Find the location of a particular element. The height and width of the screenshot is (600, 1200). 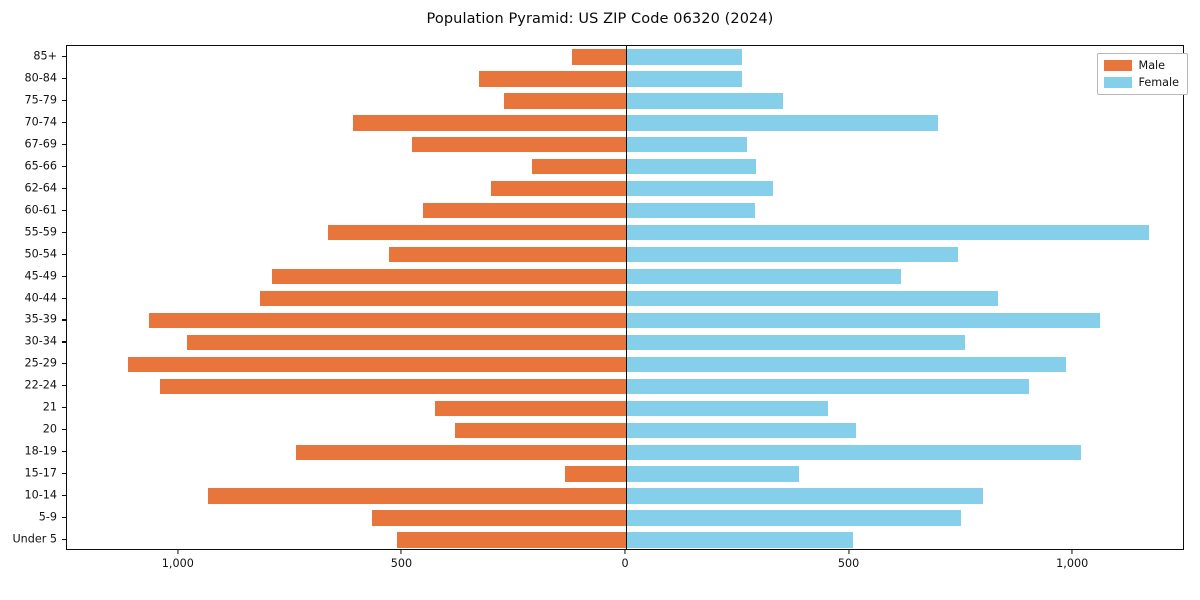

y-tick-label: 35-39 is located at coordinates (40, 319).